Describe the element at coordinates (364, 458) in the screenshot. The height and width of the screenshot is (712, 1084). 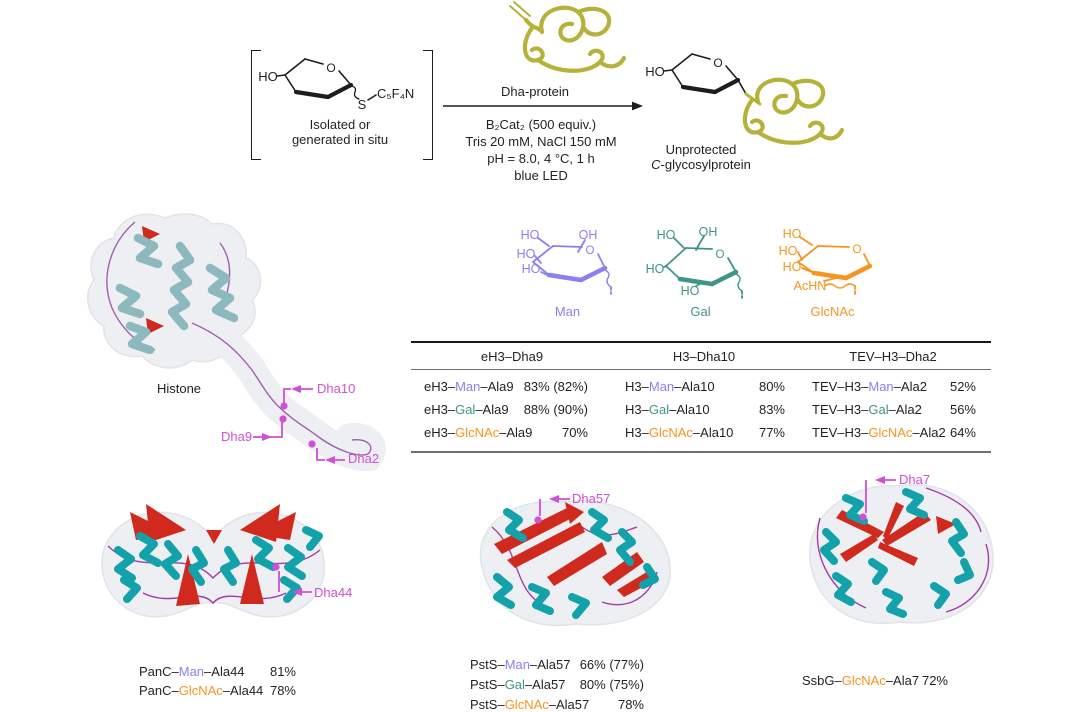
I see `dha2-label: Dha2` at that location.